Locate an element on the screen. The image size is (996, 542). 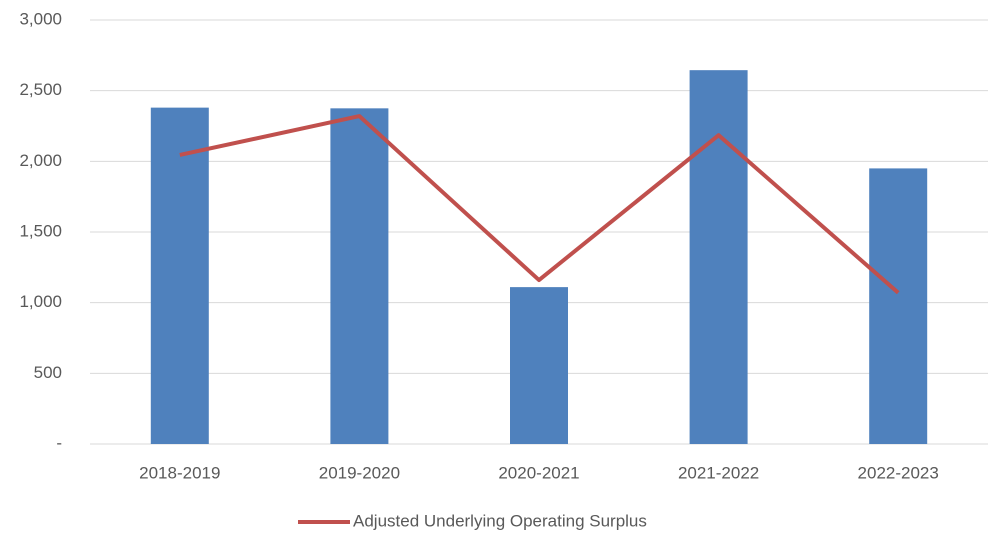
x-tick-label: 2022-2023 is located at coordinates (898, 472).